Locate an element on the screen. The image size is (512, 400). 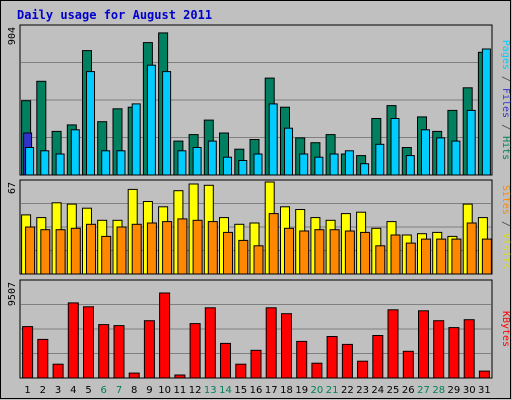
legend-entry: / is located at coordinates (505, 127).